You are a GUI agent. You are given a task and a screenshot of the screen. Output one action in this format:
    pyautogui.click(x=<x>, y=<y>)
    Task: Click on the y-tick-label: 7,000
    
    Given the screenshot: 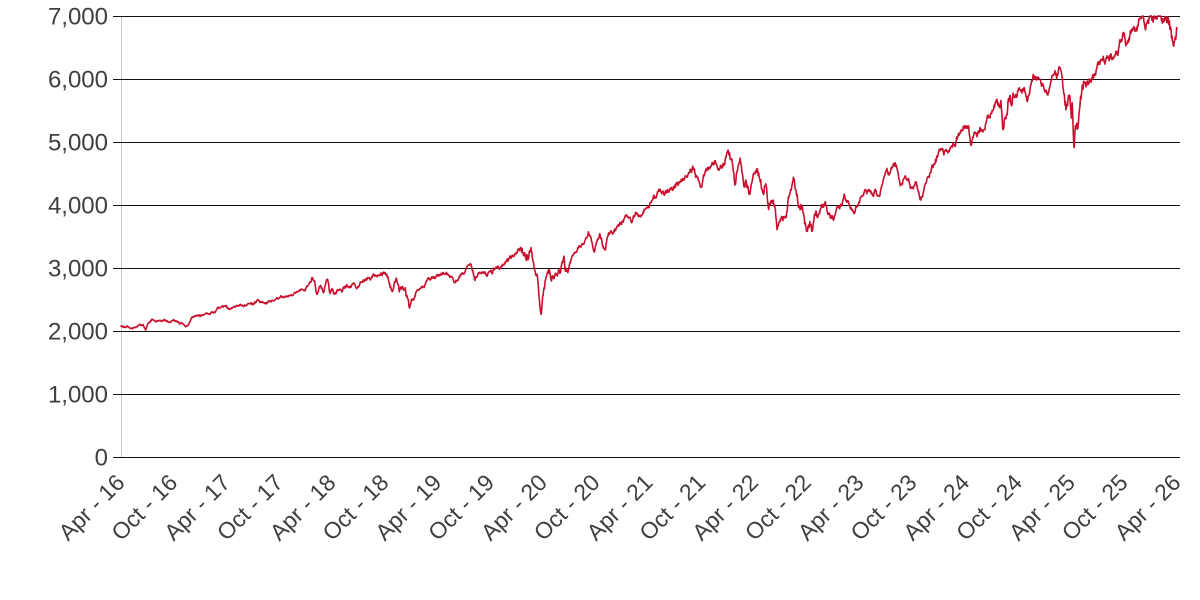 What is the action you would take?
    pyautogui.click(x=78, y=17)
    